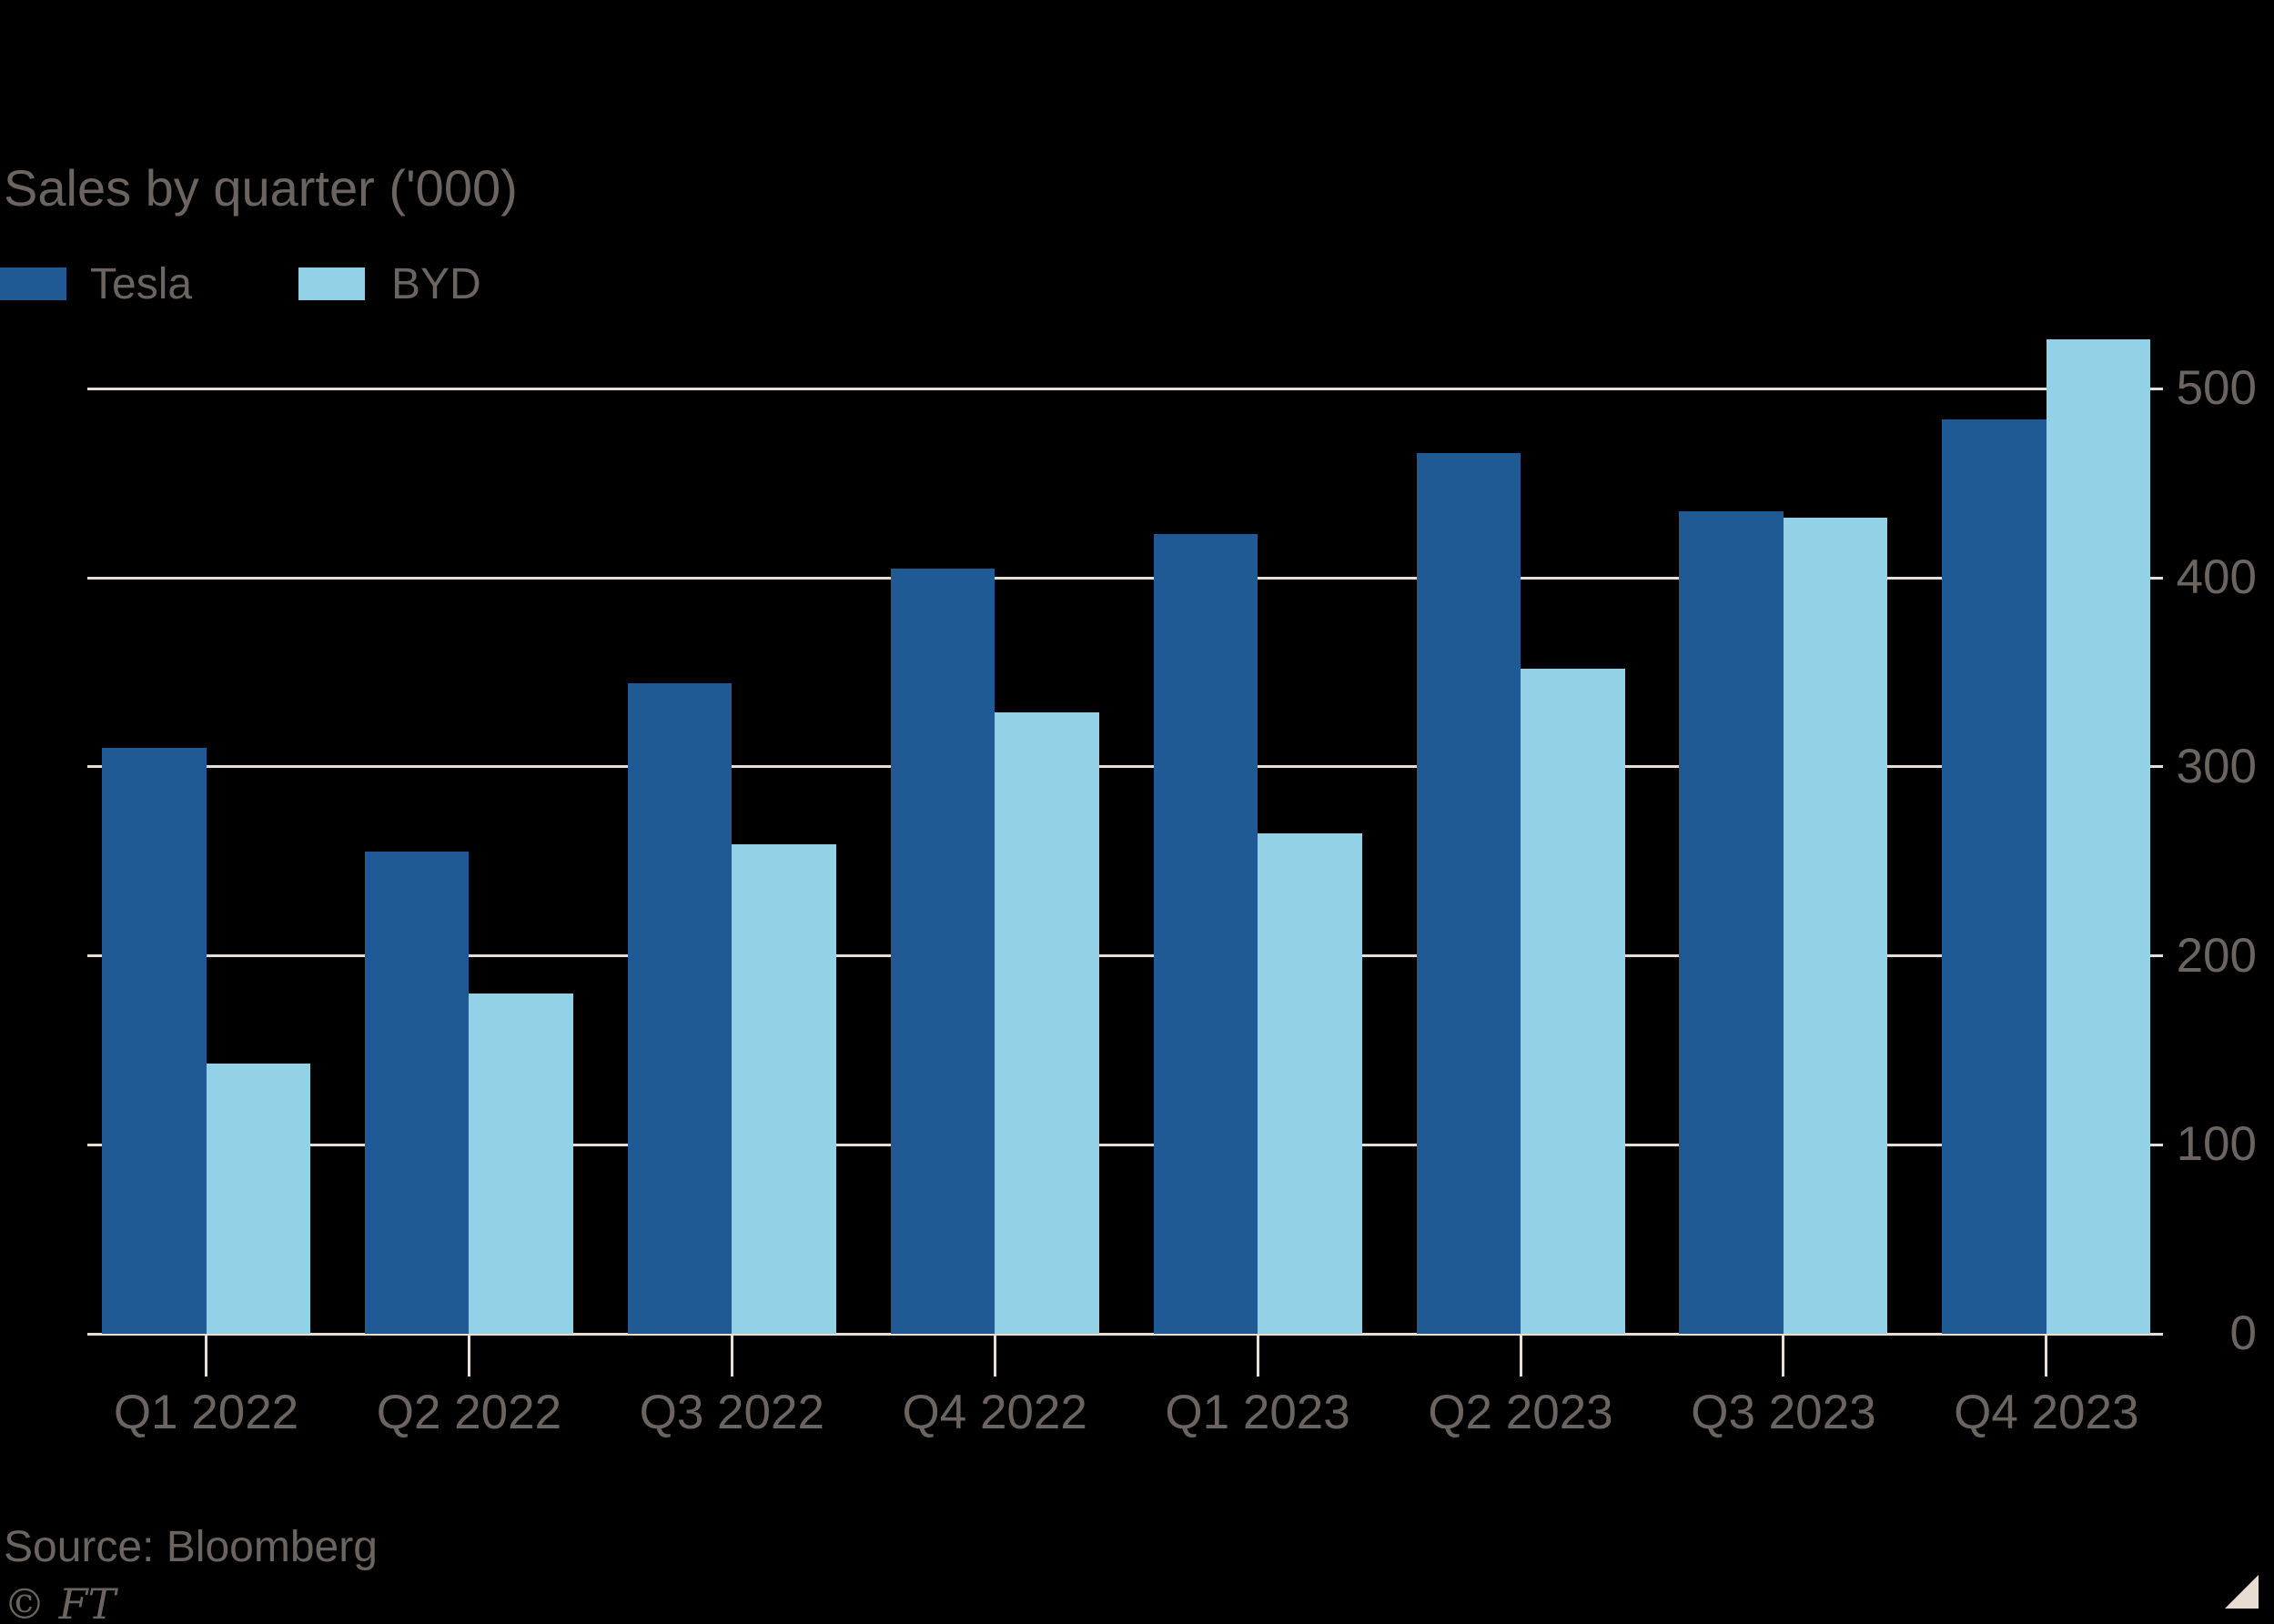  Describe the element at coordinates (2242, 1592) in the screenshot. I see `ft-corner-triangle-icon` at that location.